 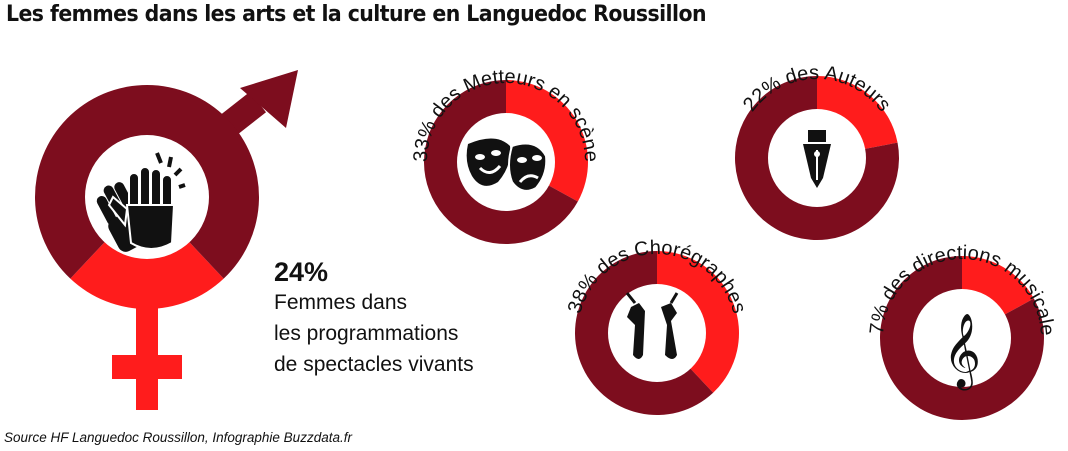 I want to click on female-cross-horizontal, so click(x=147, y=367).